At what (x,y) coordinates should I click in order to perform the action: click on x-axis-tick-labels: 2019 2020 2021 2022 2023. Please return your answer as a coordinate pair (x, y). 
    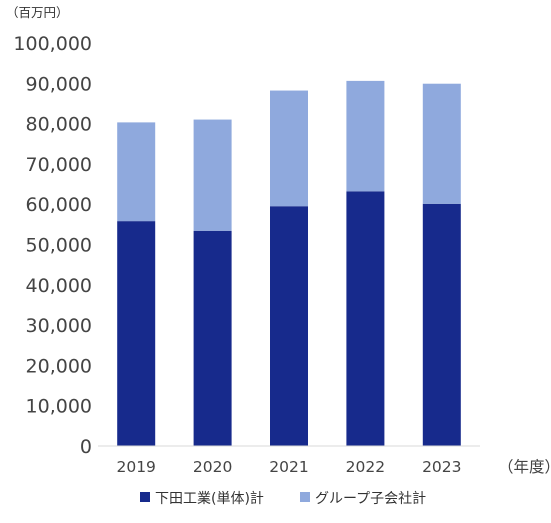
    Looking at the image, I should click on (288, 467).